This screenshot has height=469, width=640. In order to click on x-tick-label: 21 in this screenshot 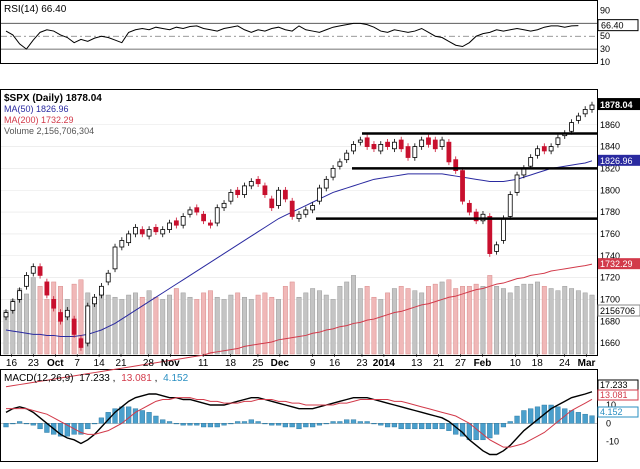, I will do `click(439, 363)`.